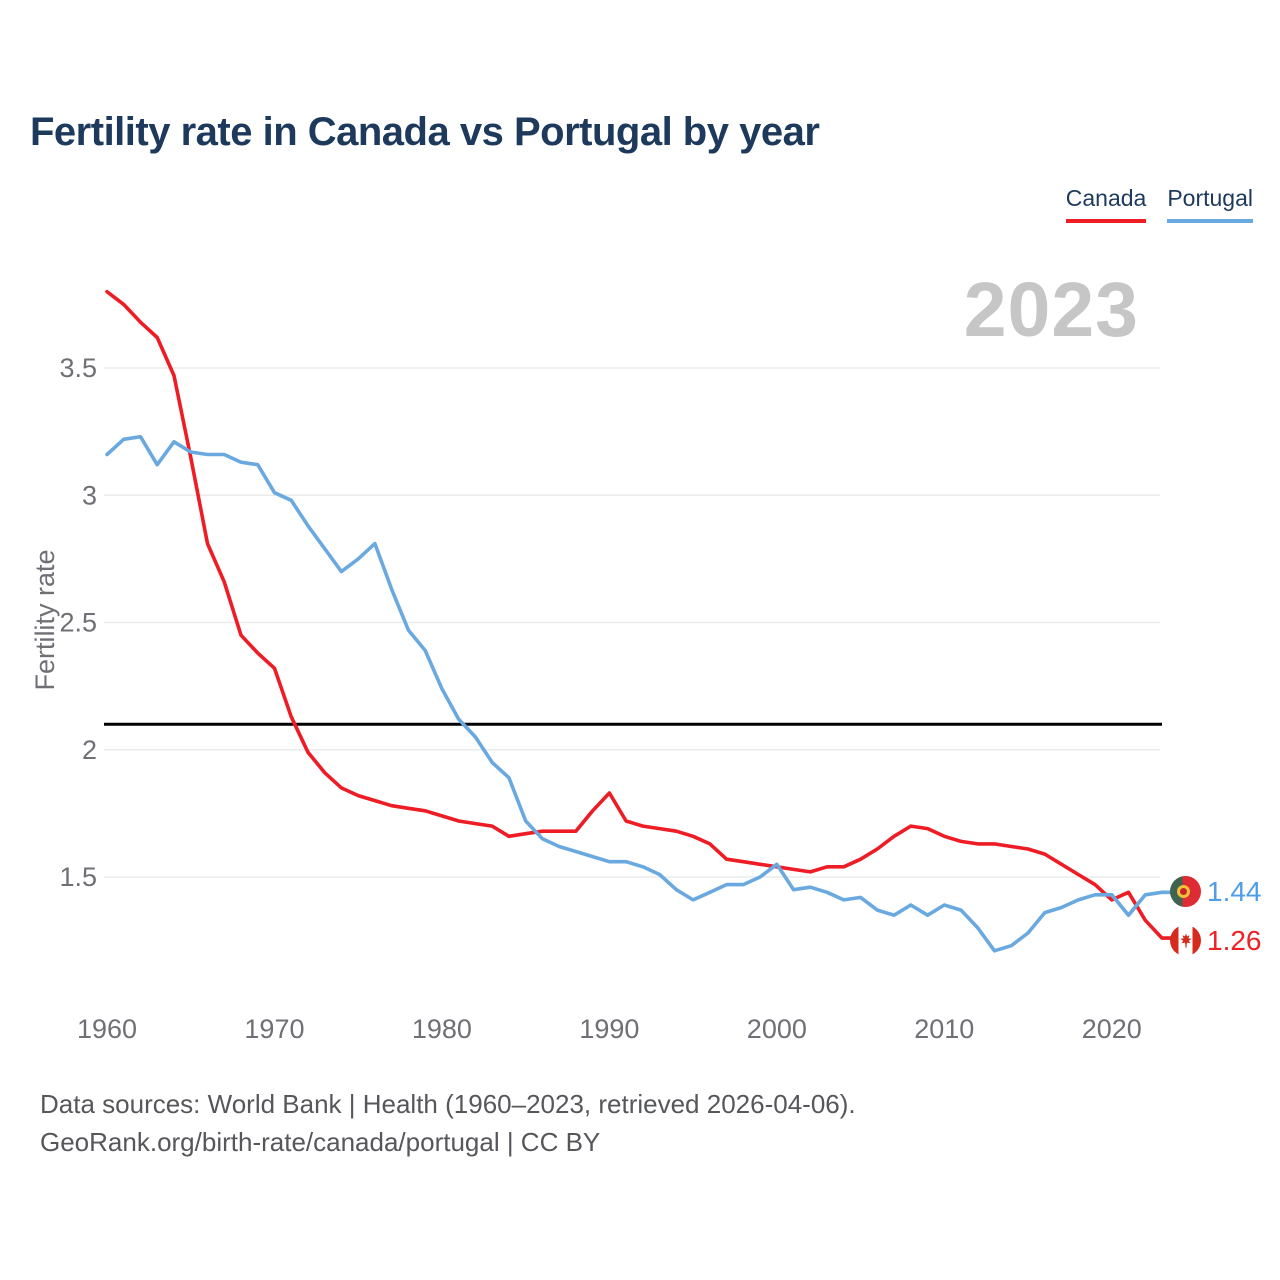 The width and height of the screenshot is (1280, 1280). What do you see at coordinates (1112, 1029) in the screenshot?
I see `x-tick-label: 2020` at bounding box center [1112, 1029].